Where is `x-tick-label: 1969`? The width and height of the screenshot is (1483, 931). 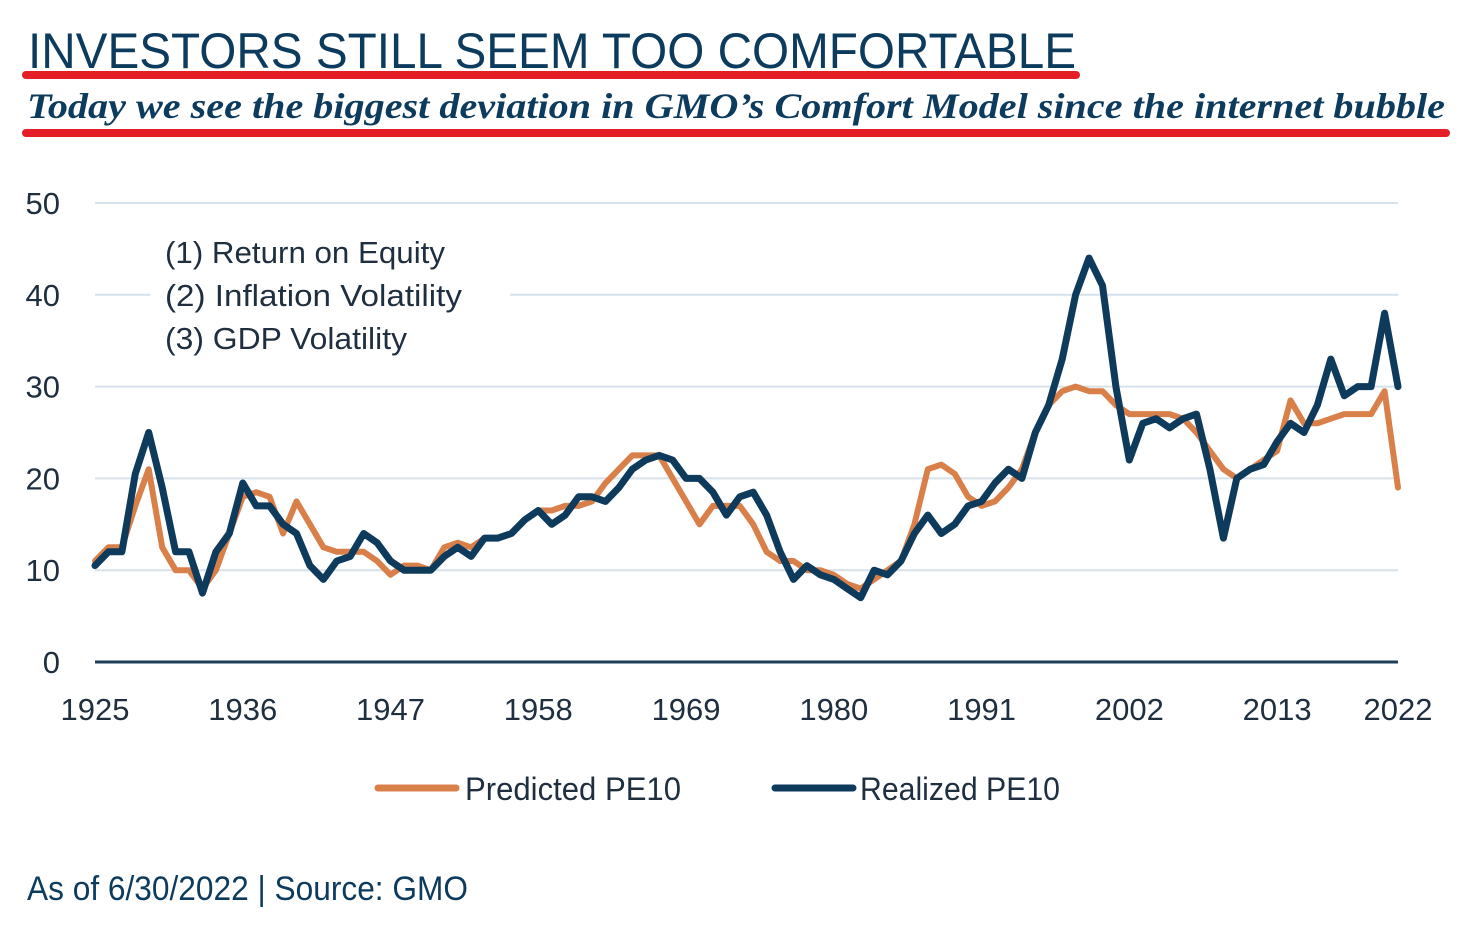 x-tick-label: 1969 is located at coordinates (686, 709).